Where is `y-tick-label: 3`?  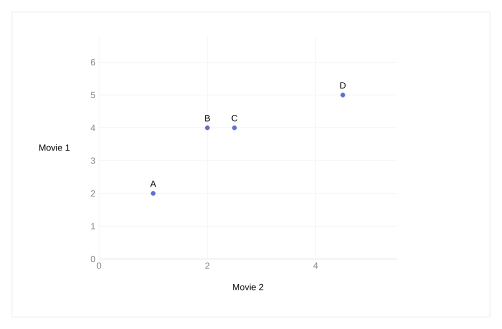
y-tick-label: 3 is located at coordinates (93, 160).